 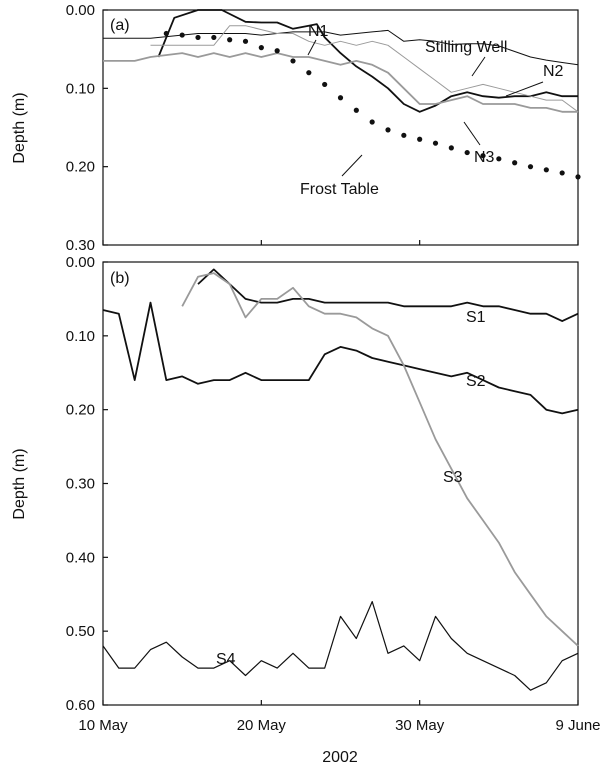 I want to click on leader-frost-table, so click(x=352, y=165).